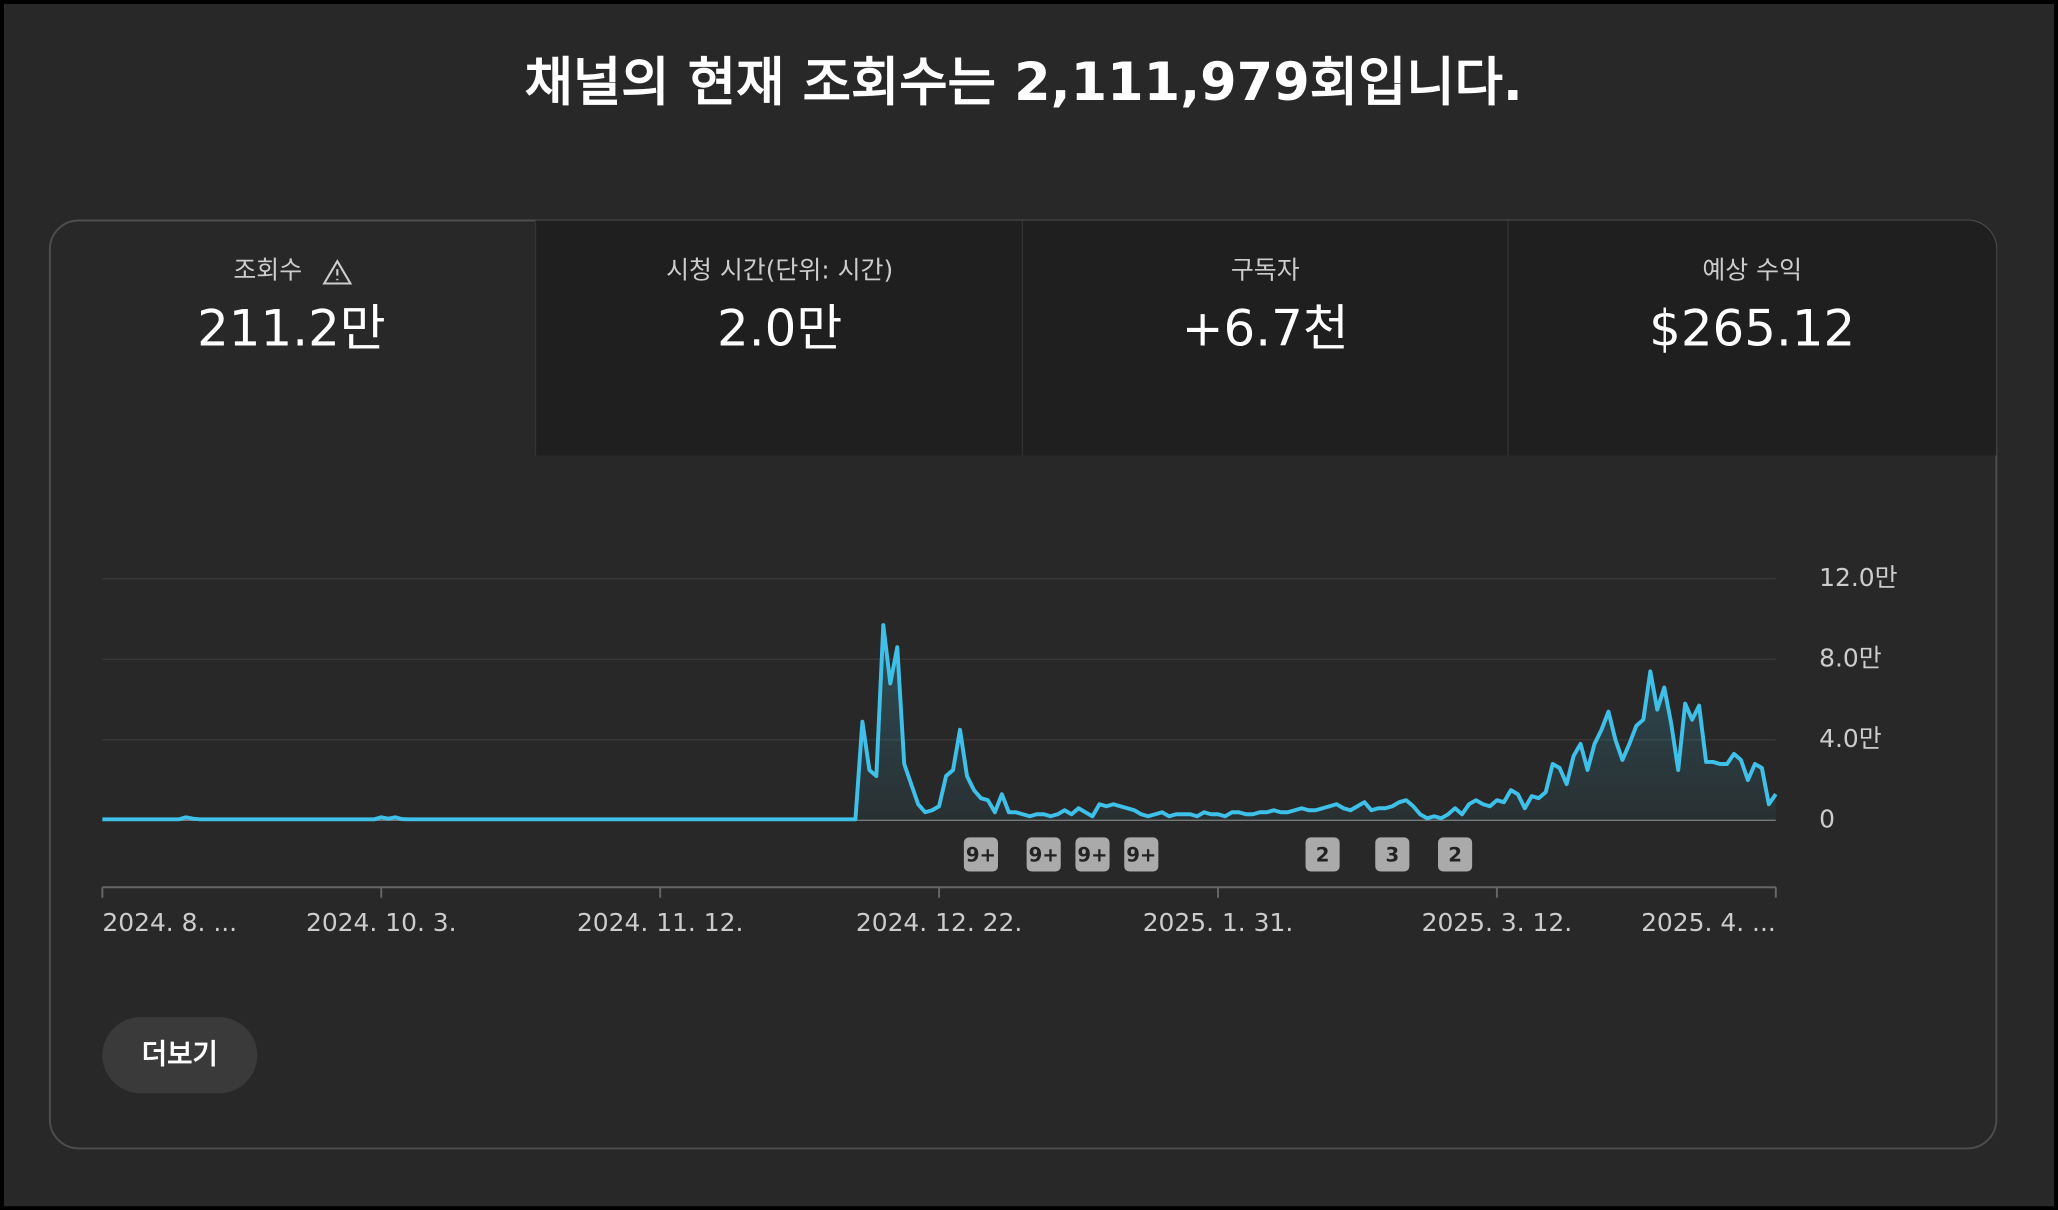 The image size is (2058, 1210). I want to click on button-background, so click(180, 1055).